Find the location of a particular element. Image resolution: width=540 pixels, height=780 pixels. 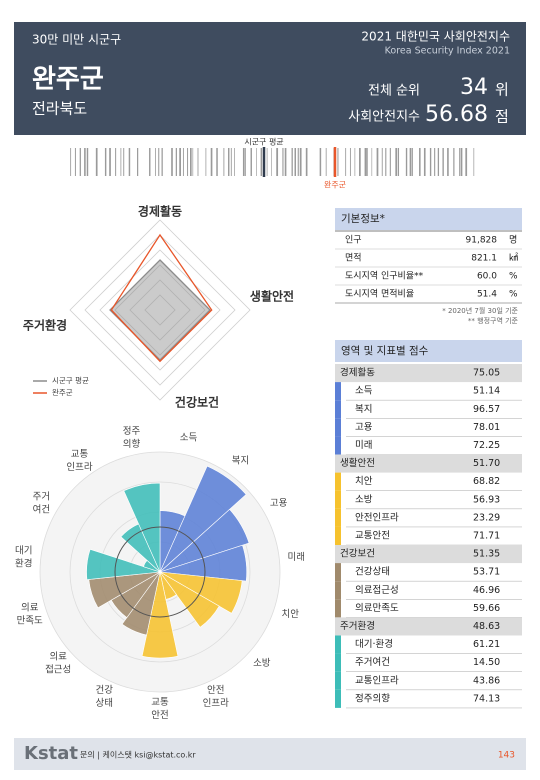

indicator-name: 정주의향 is located at coordinates (372, 698).